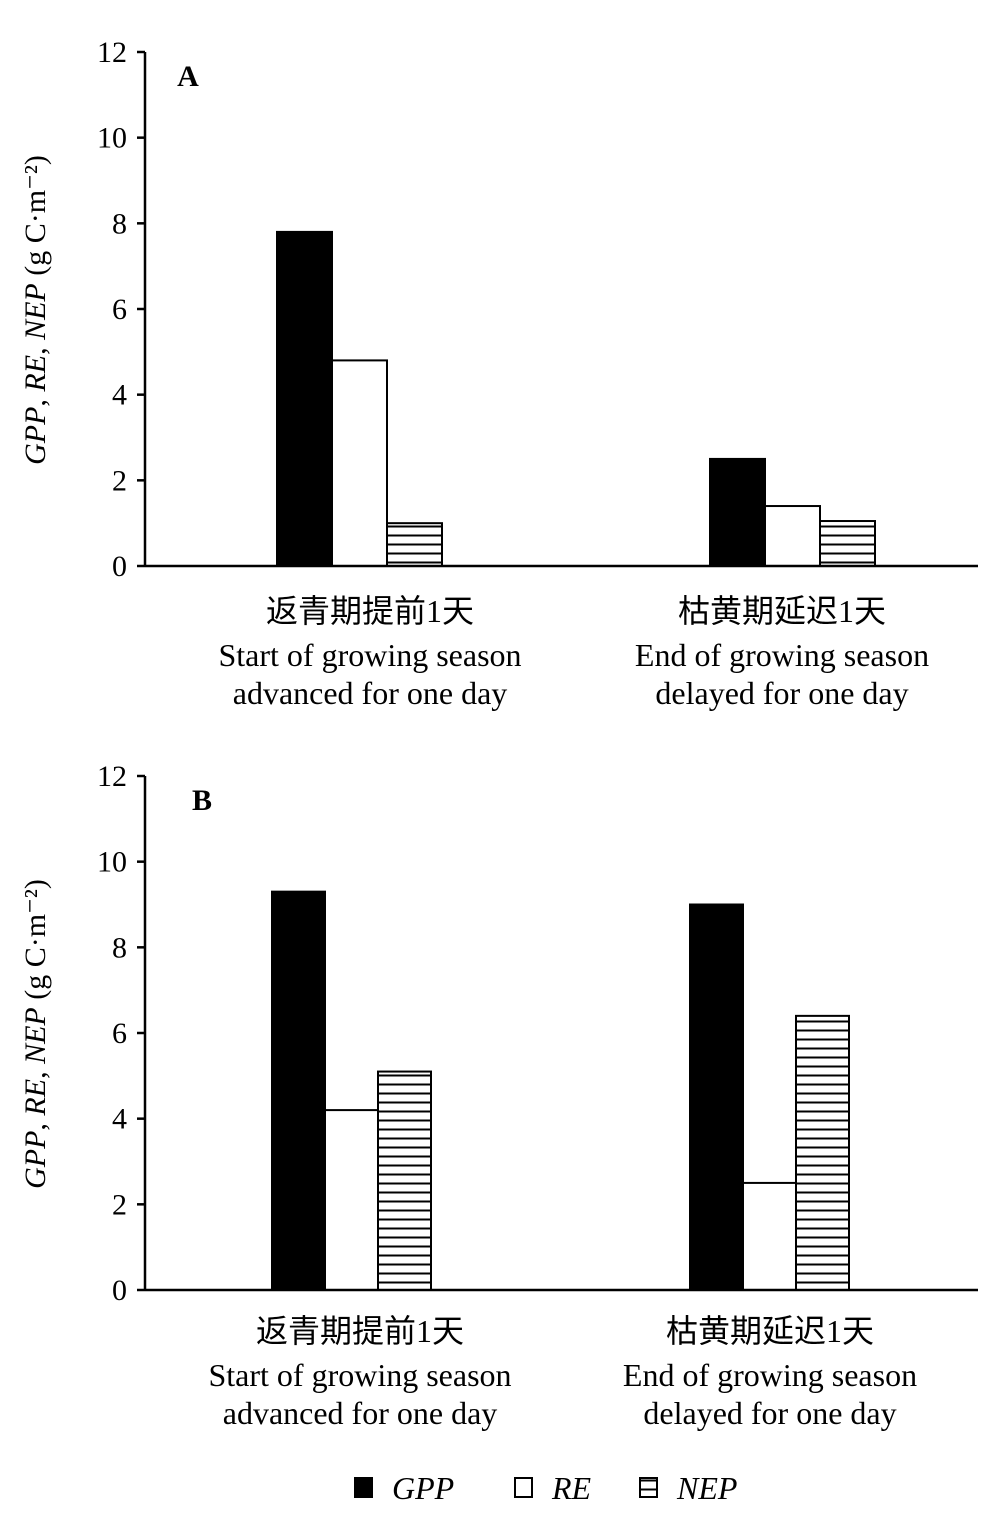 The width and height of the screenshot is (1000, 1534). I want to click on legend-label-re: RE, so click(571, 1488).